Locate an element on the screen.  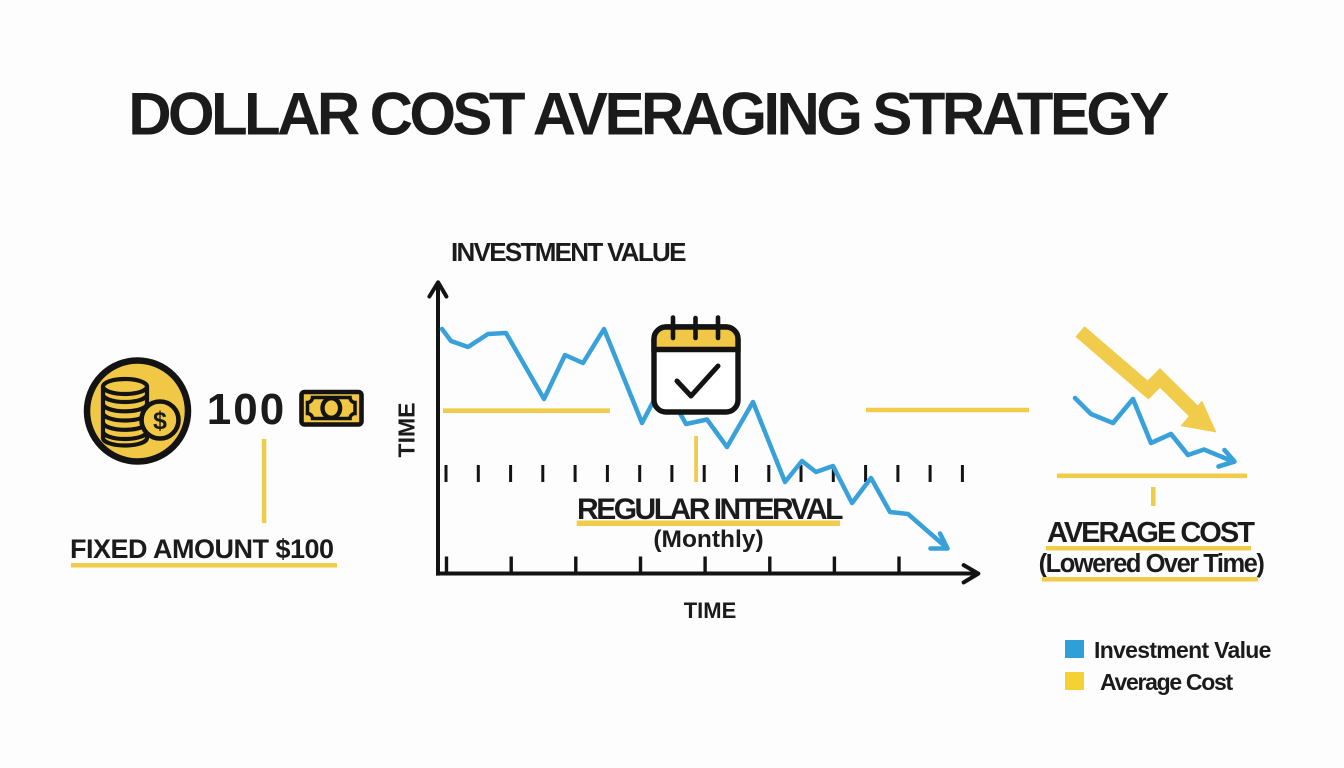
svg-text: INVESTMENT VALUE is located at coordinates (568, 252).